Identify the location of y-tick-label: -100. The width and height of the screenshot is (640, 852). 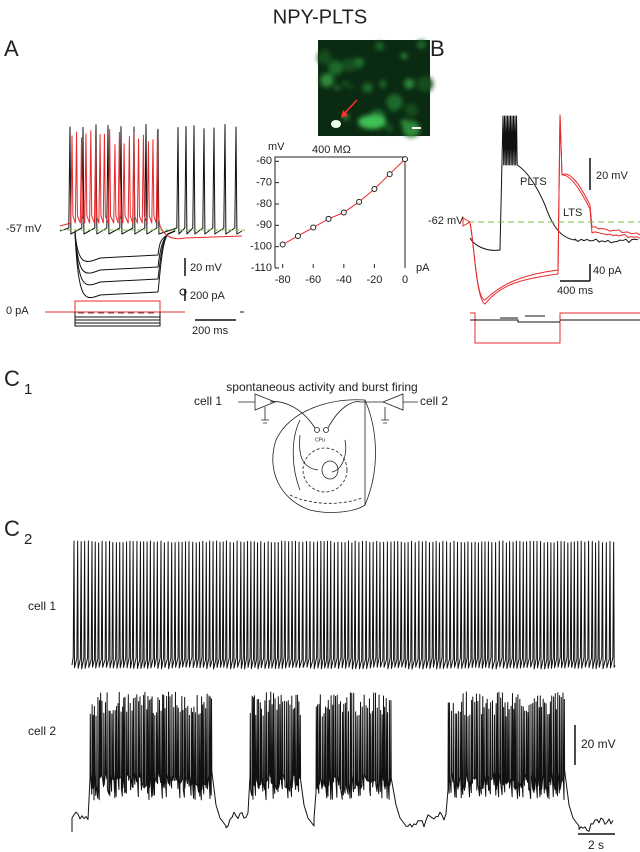
(261, 247).